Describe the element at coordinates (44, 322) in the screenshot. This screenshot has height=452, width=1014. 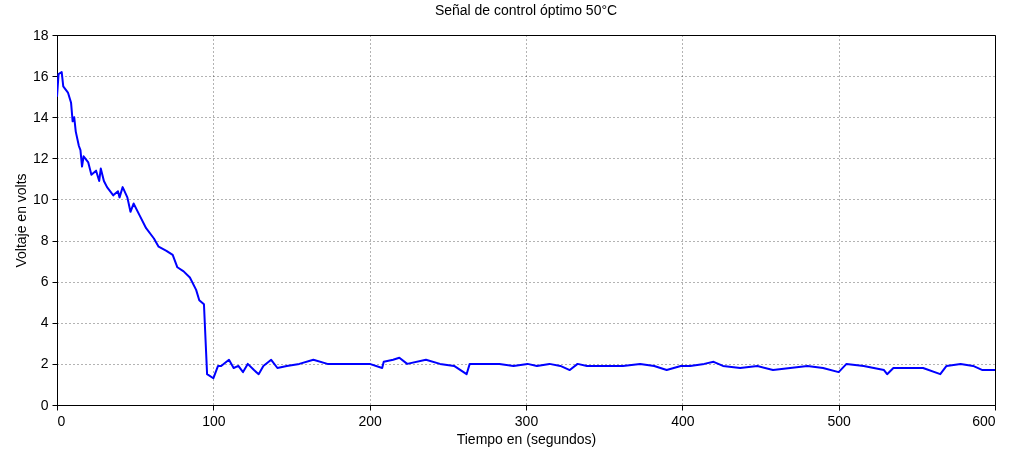
I see `y-tick-label: 4` at that location.